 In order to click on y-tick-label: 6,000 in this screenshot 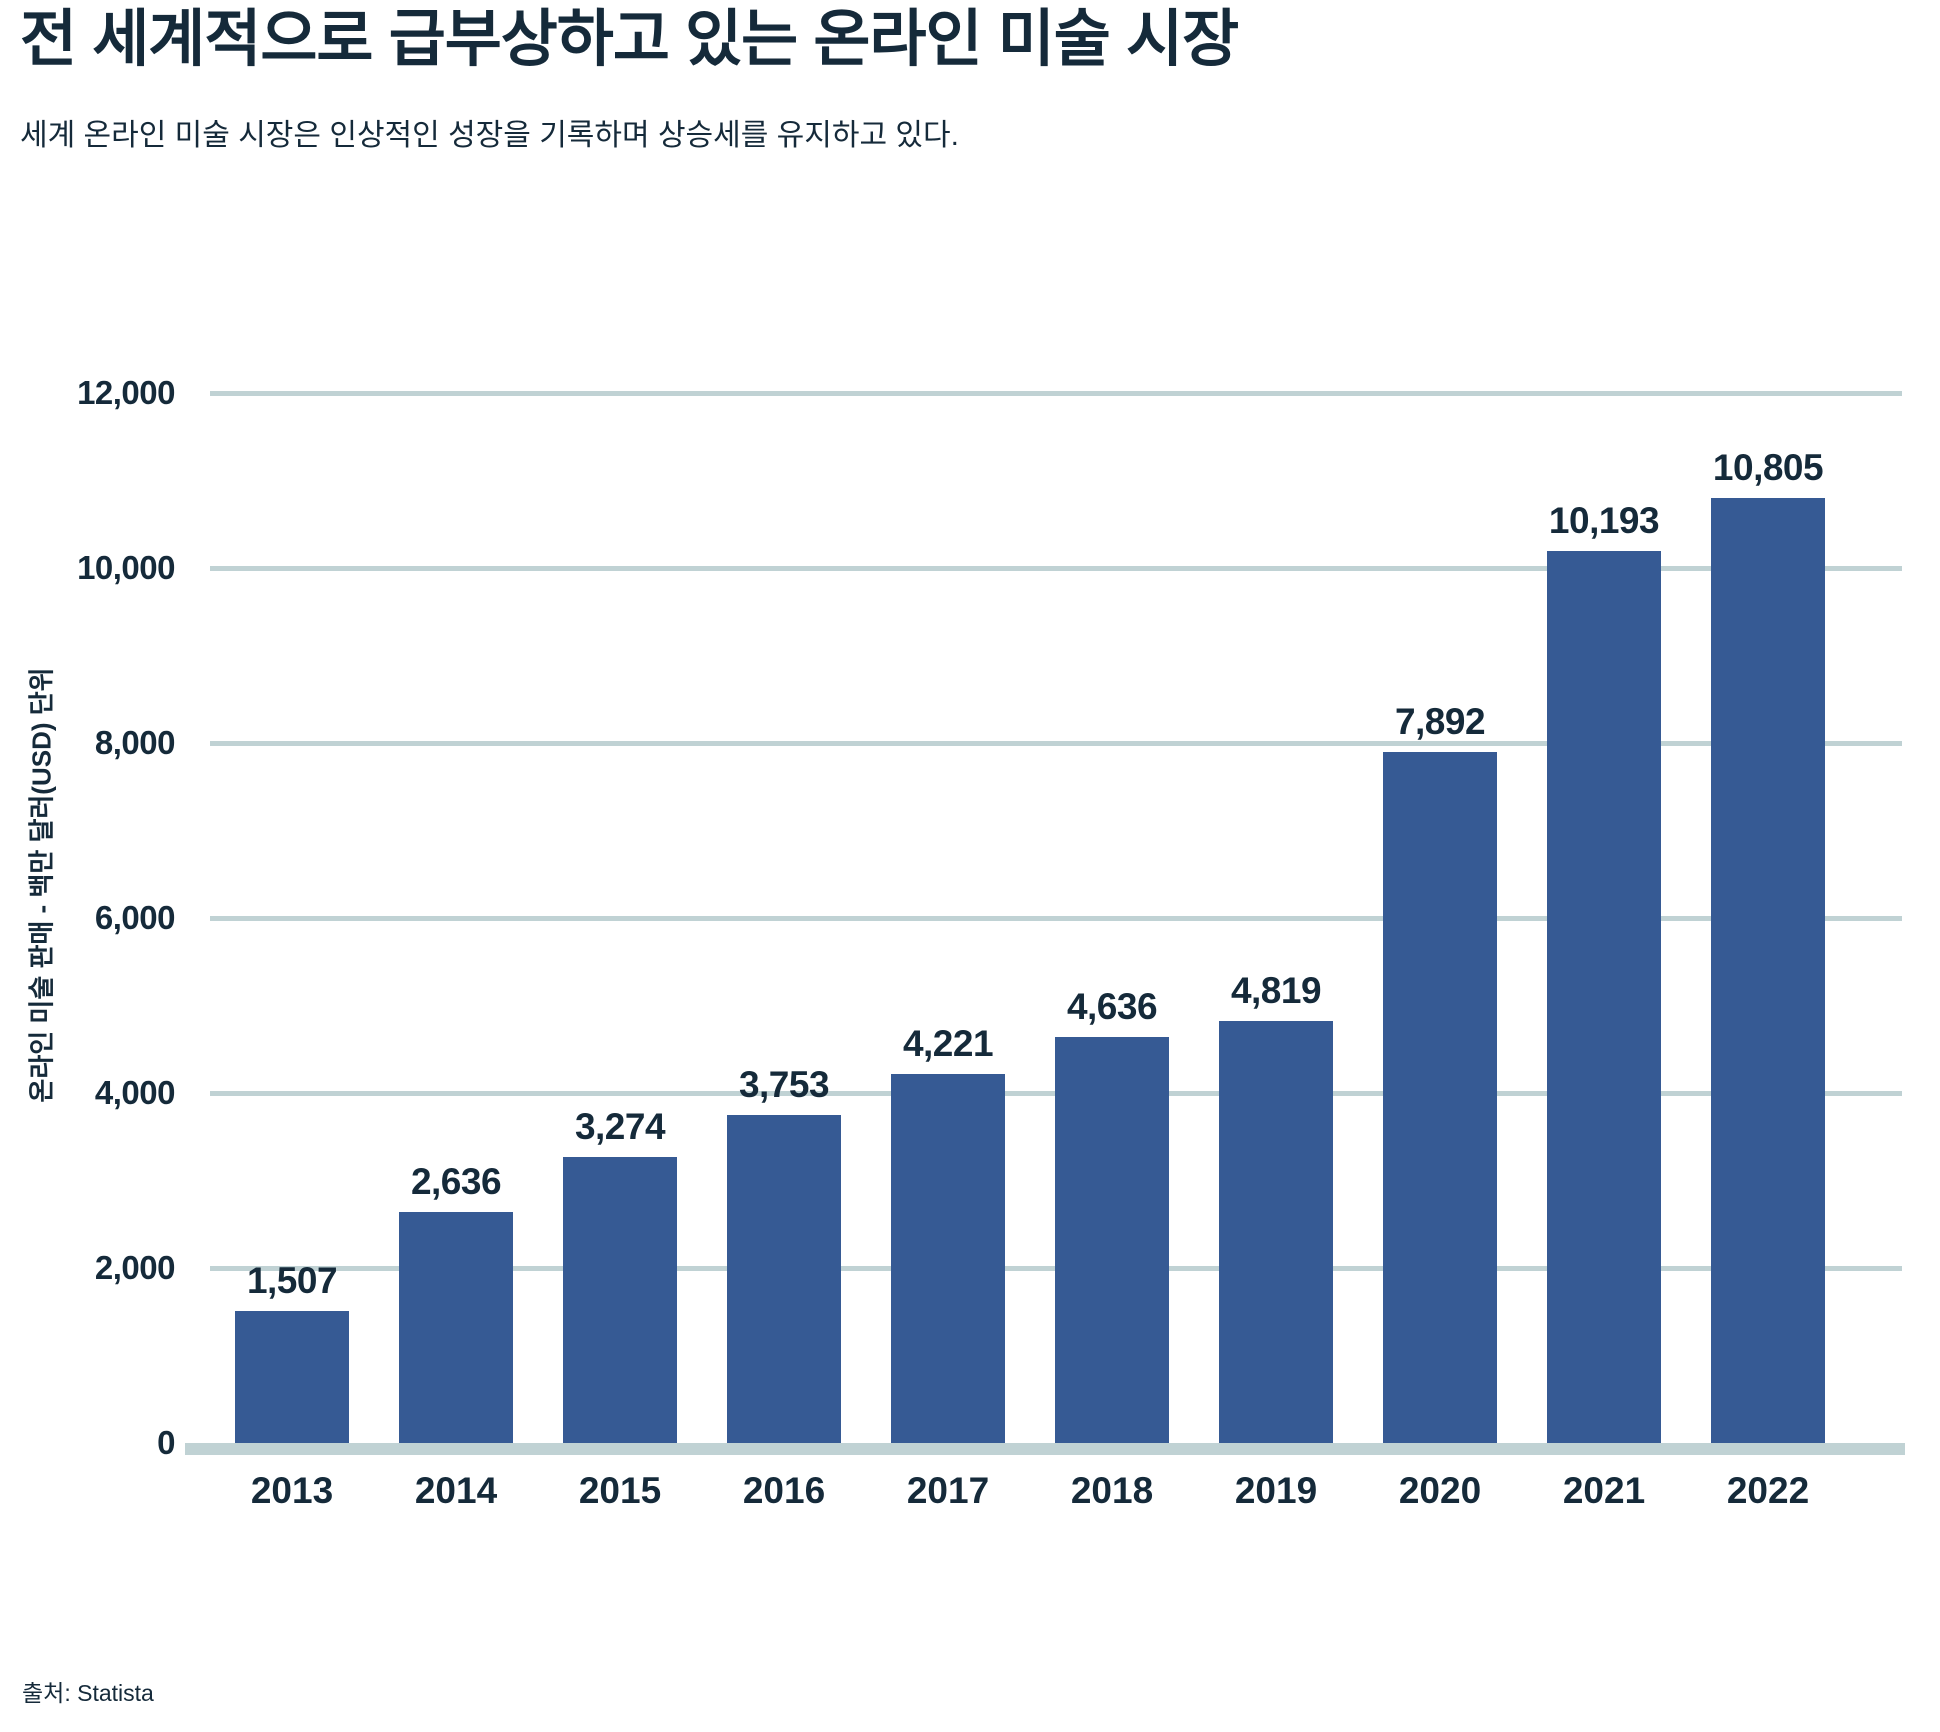, I will do `click(135, 917)`.